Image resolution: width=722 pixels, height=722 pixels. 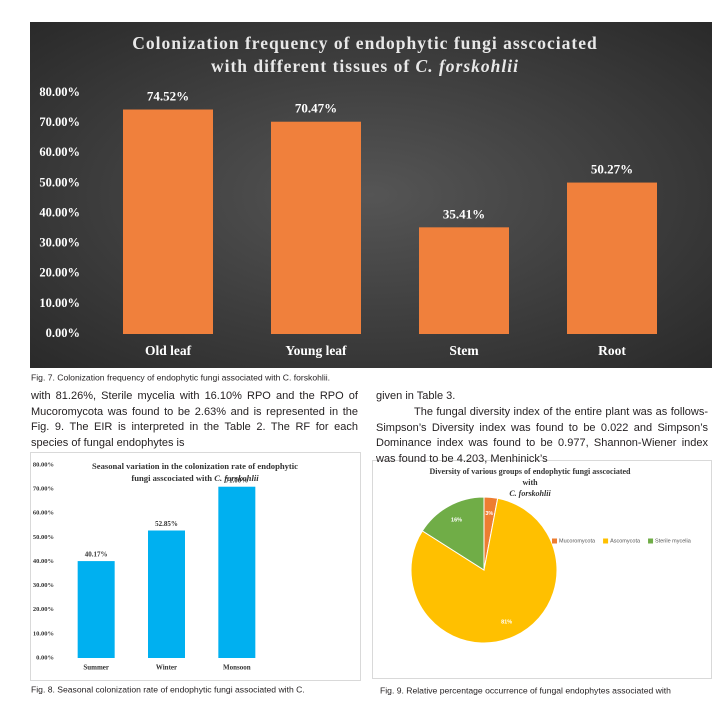 I want to click on data-label: 71.00%, so click(x=236, y=480).